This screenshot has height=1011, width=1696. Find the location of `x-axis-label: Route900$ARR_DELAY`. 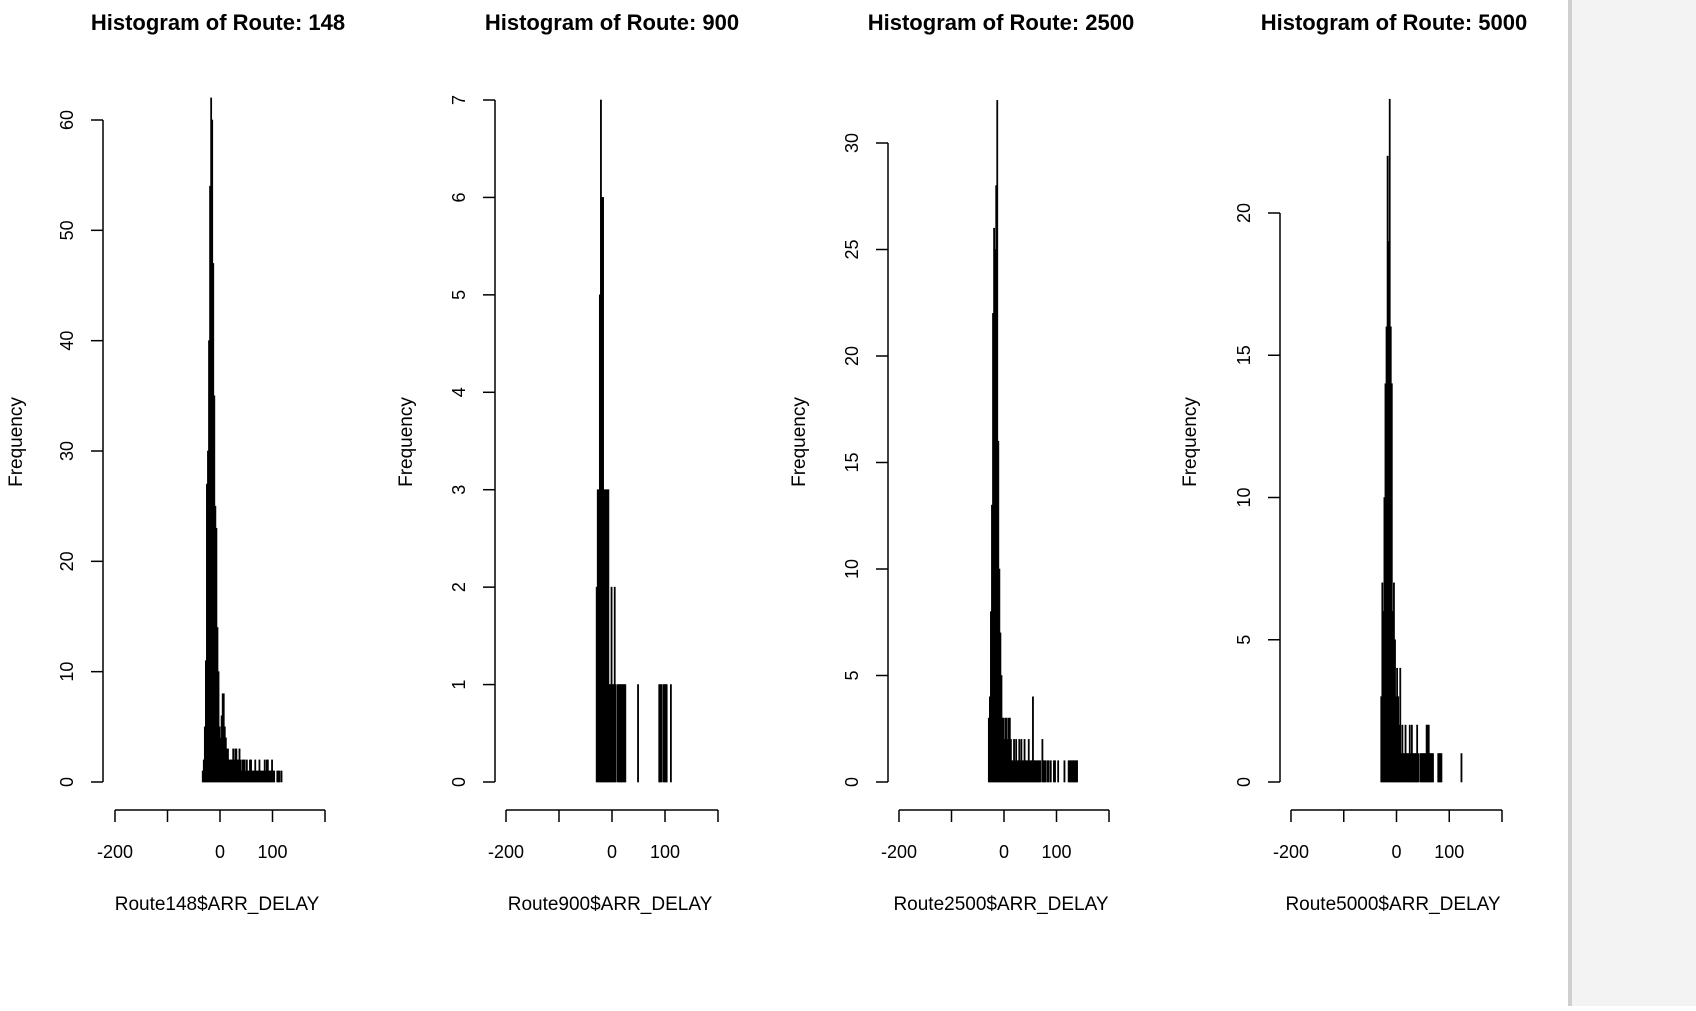

x-axis-label: Route900$ARR_DELAY is located at coordinates (610, 904).